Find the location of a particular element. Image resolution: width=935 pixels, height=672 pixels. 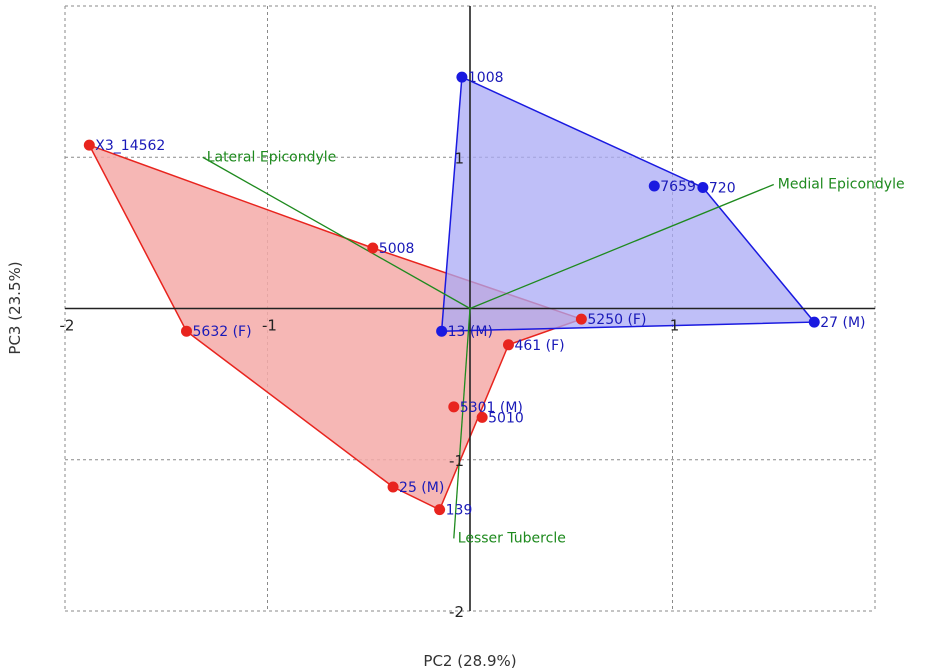

red-point-label-4: 461 (F) is located at coordinates (539, 346).